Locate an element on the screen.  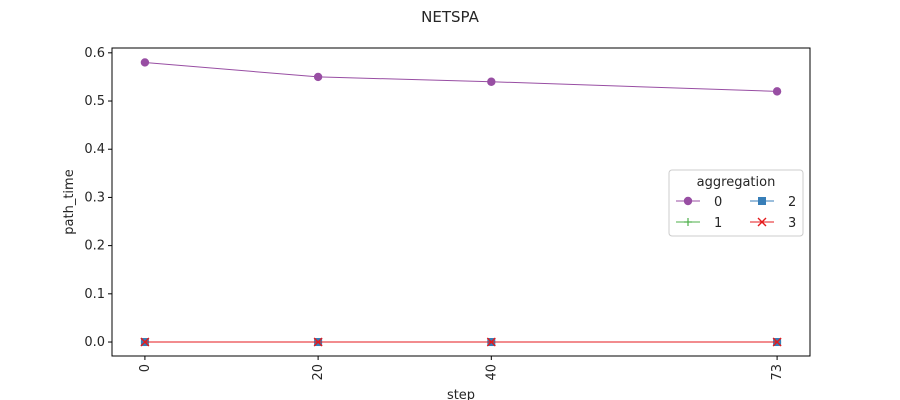
y-tick-label: 0.0 is located at coordinates (94, 342).